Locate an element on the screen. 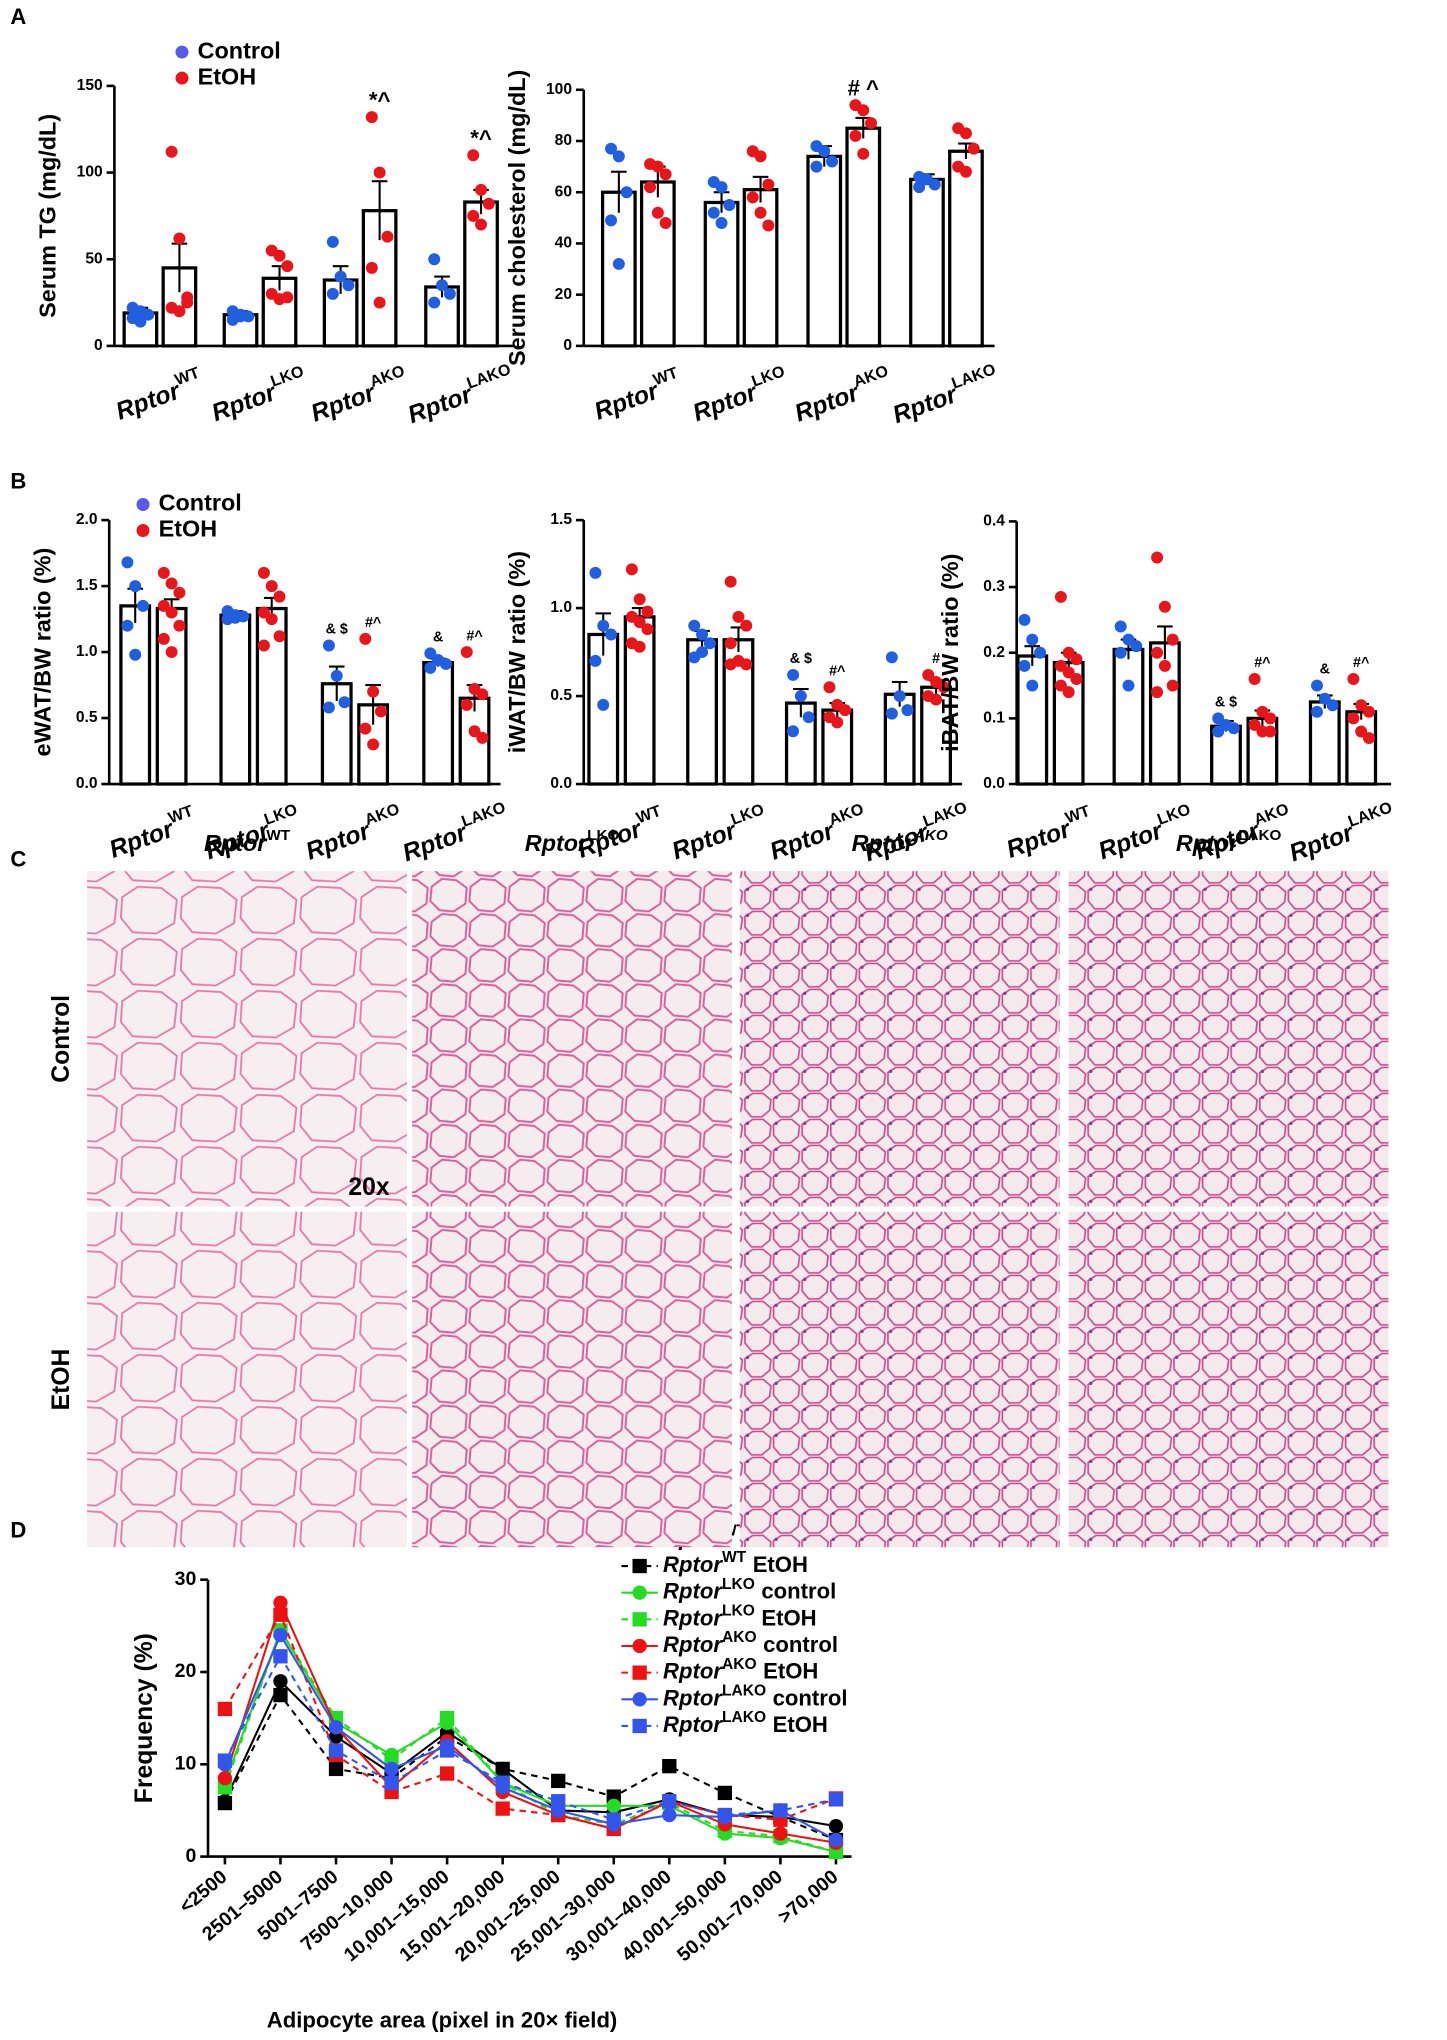 The image size is (1447, 2040). y-tick-label: 0.0 is located at coordinates (87, 783).